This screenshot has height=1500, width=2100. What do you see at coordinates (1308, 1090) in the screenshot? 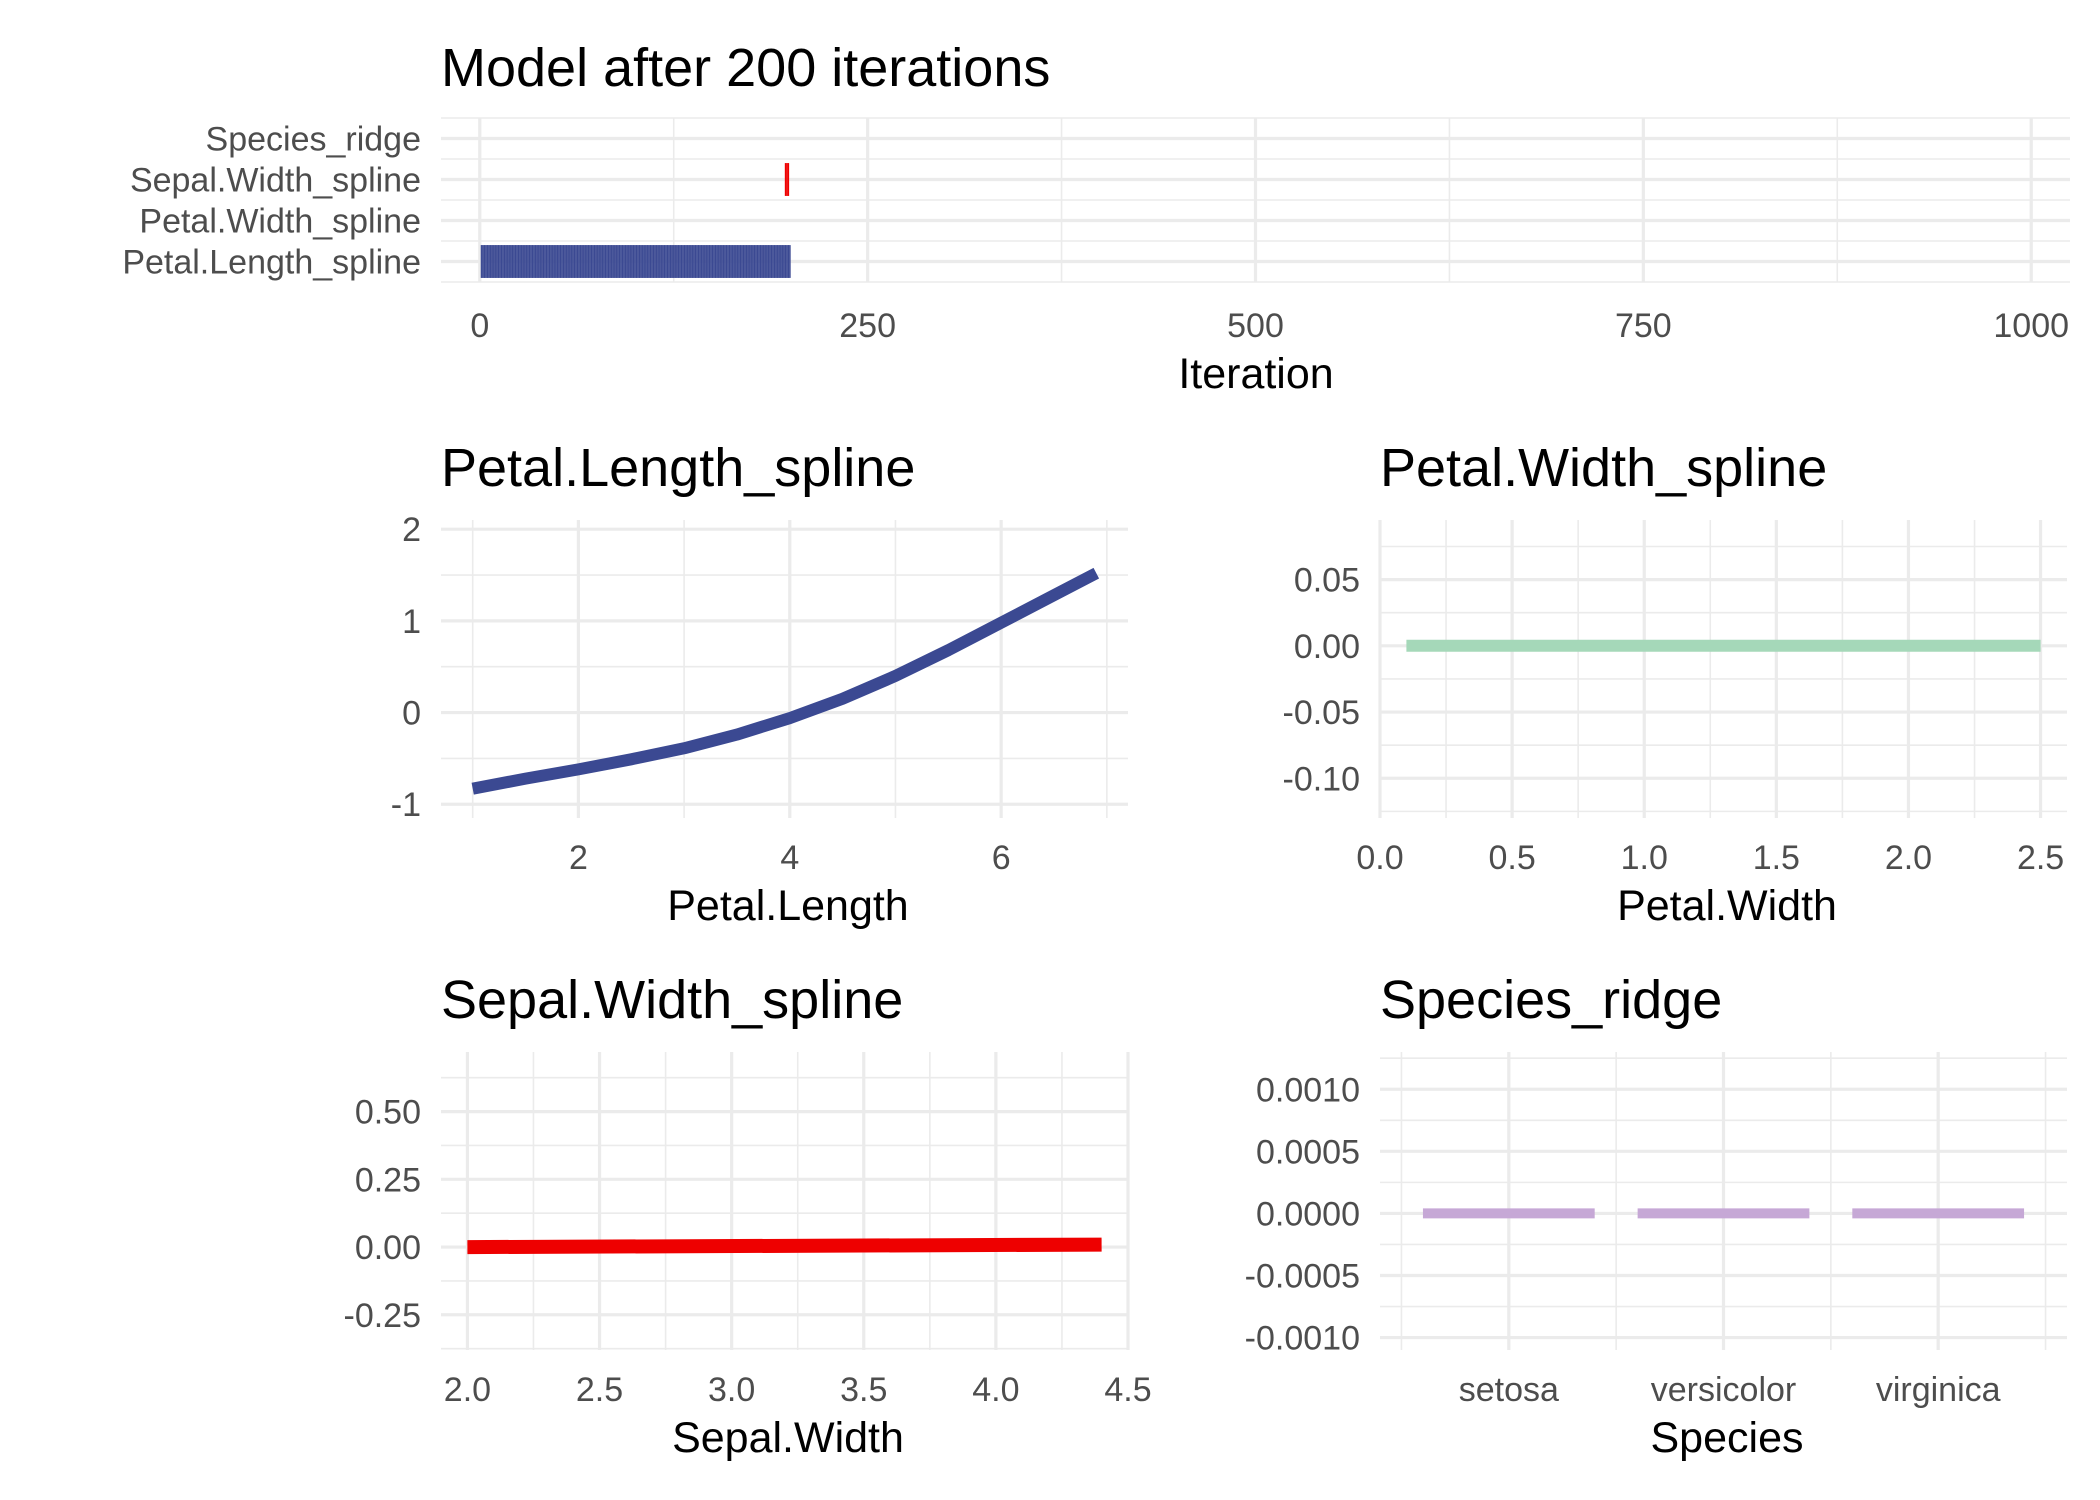
I see `y-tick-label: 0.0010` at bounding box center [1308, 1090].